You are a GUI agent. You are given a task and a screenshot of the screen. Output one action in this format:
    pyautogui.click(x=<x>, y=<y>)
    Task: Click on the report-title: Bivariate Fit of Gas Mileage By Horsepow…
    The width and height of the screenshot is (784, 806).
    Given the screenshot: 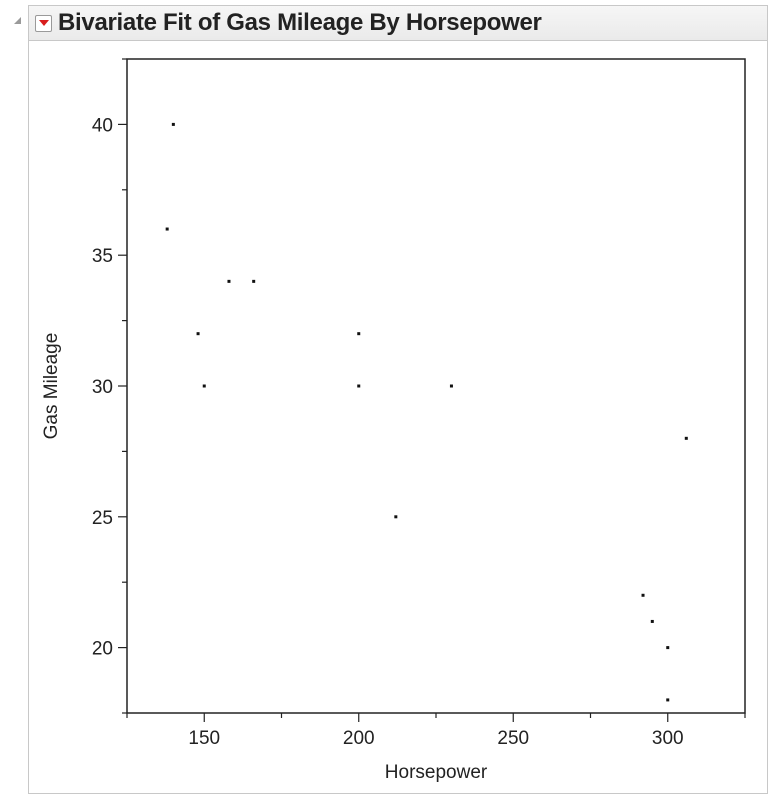 What is the action you would take?
    pyautogui.click(x=300, y=22)
    